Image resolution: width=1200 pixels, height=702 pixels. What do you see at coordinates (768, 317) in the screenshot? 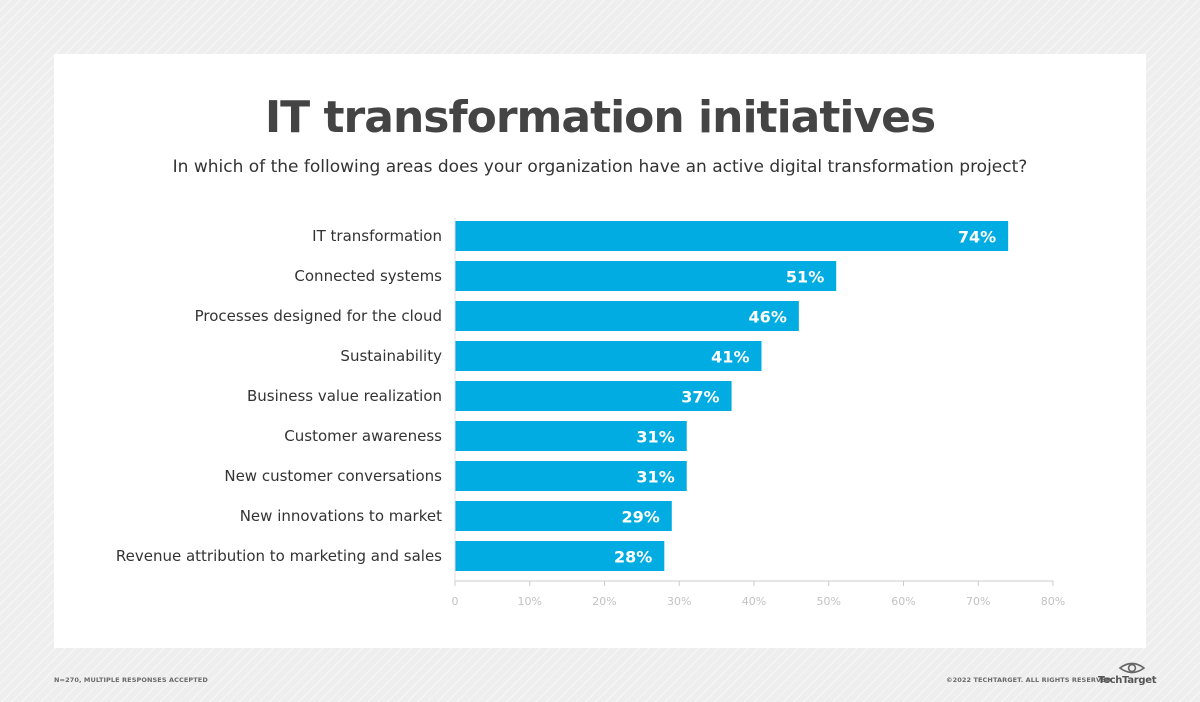
I see `data-label: 46%` at bounding box center [768, 317].